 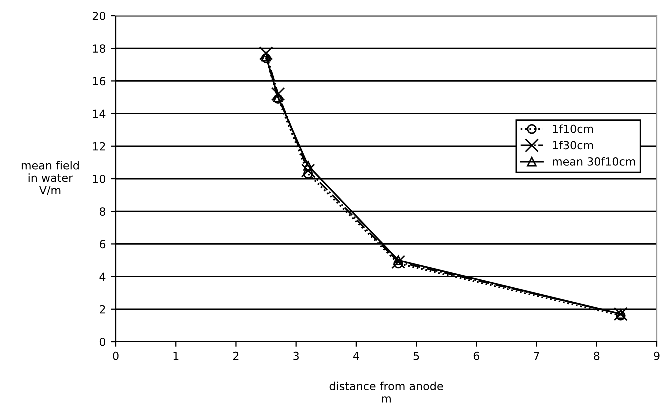 I want to click on x-tick-label: 8, so click(x=597, y=356).